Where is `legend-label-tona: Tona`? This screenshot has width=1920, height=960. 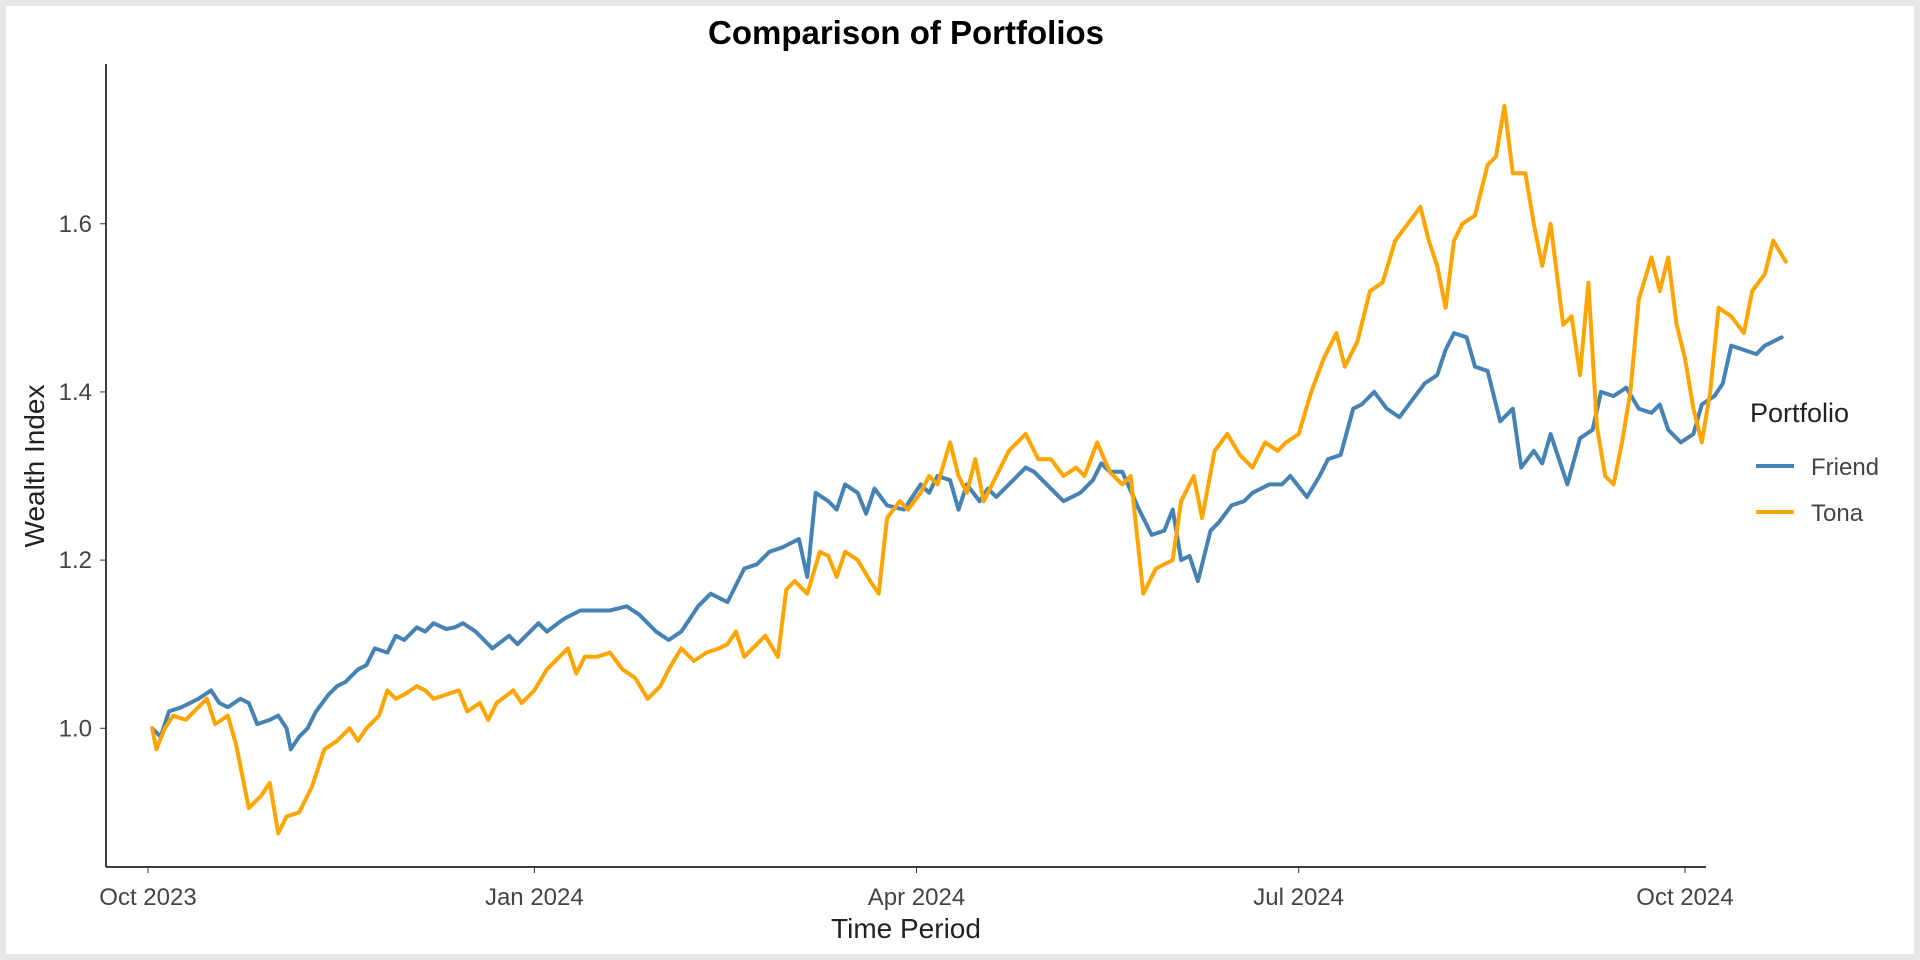 legend-label-tona: Tona is located at coordinates (1837, 513).